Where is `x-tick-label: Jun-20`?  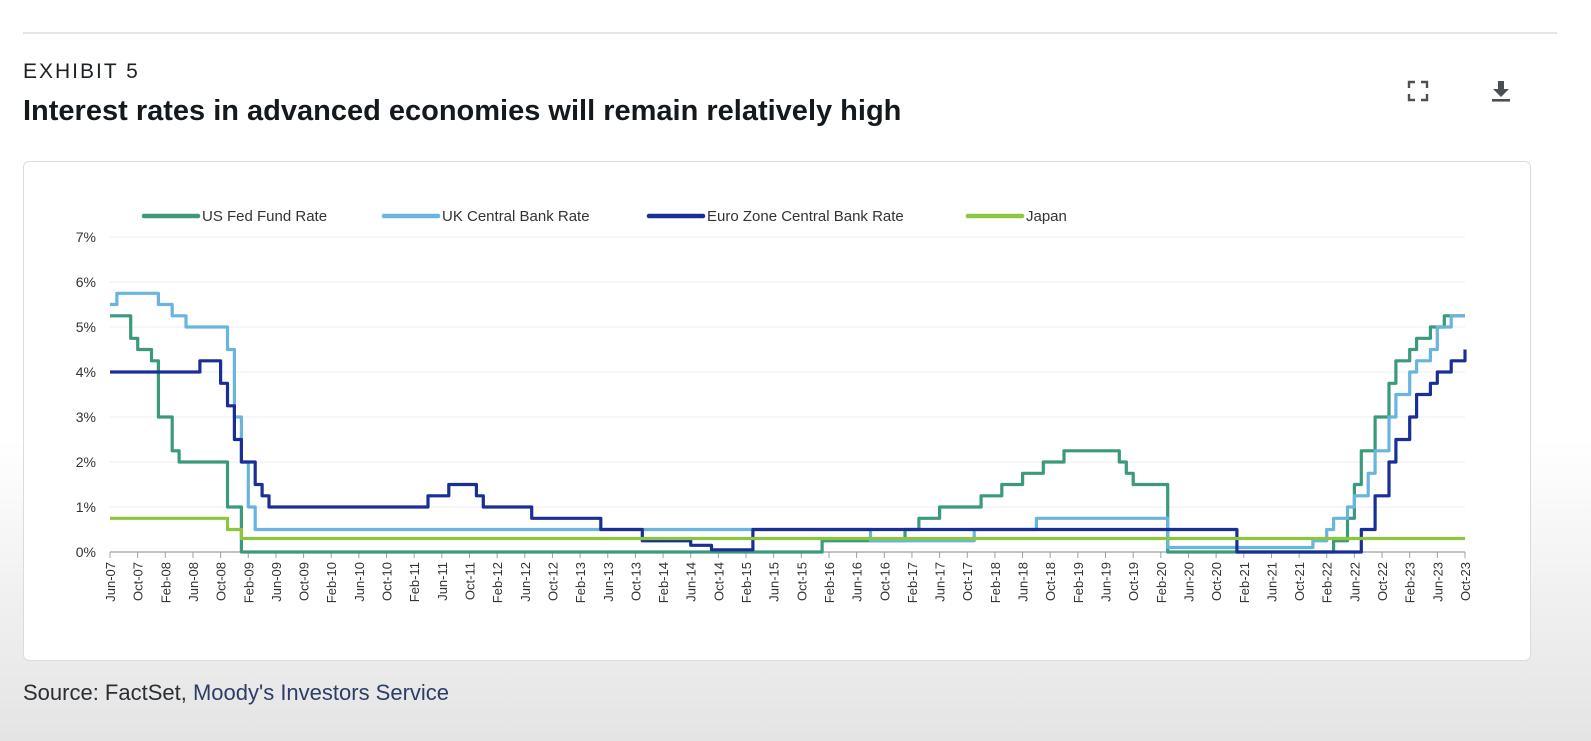 x-tick-label: Jun-20 is located at coordinates (1188, 582).